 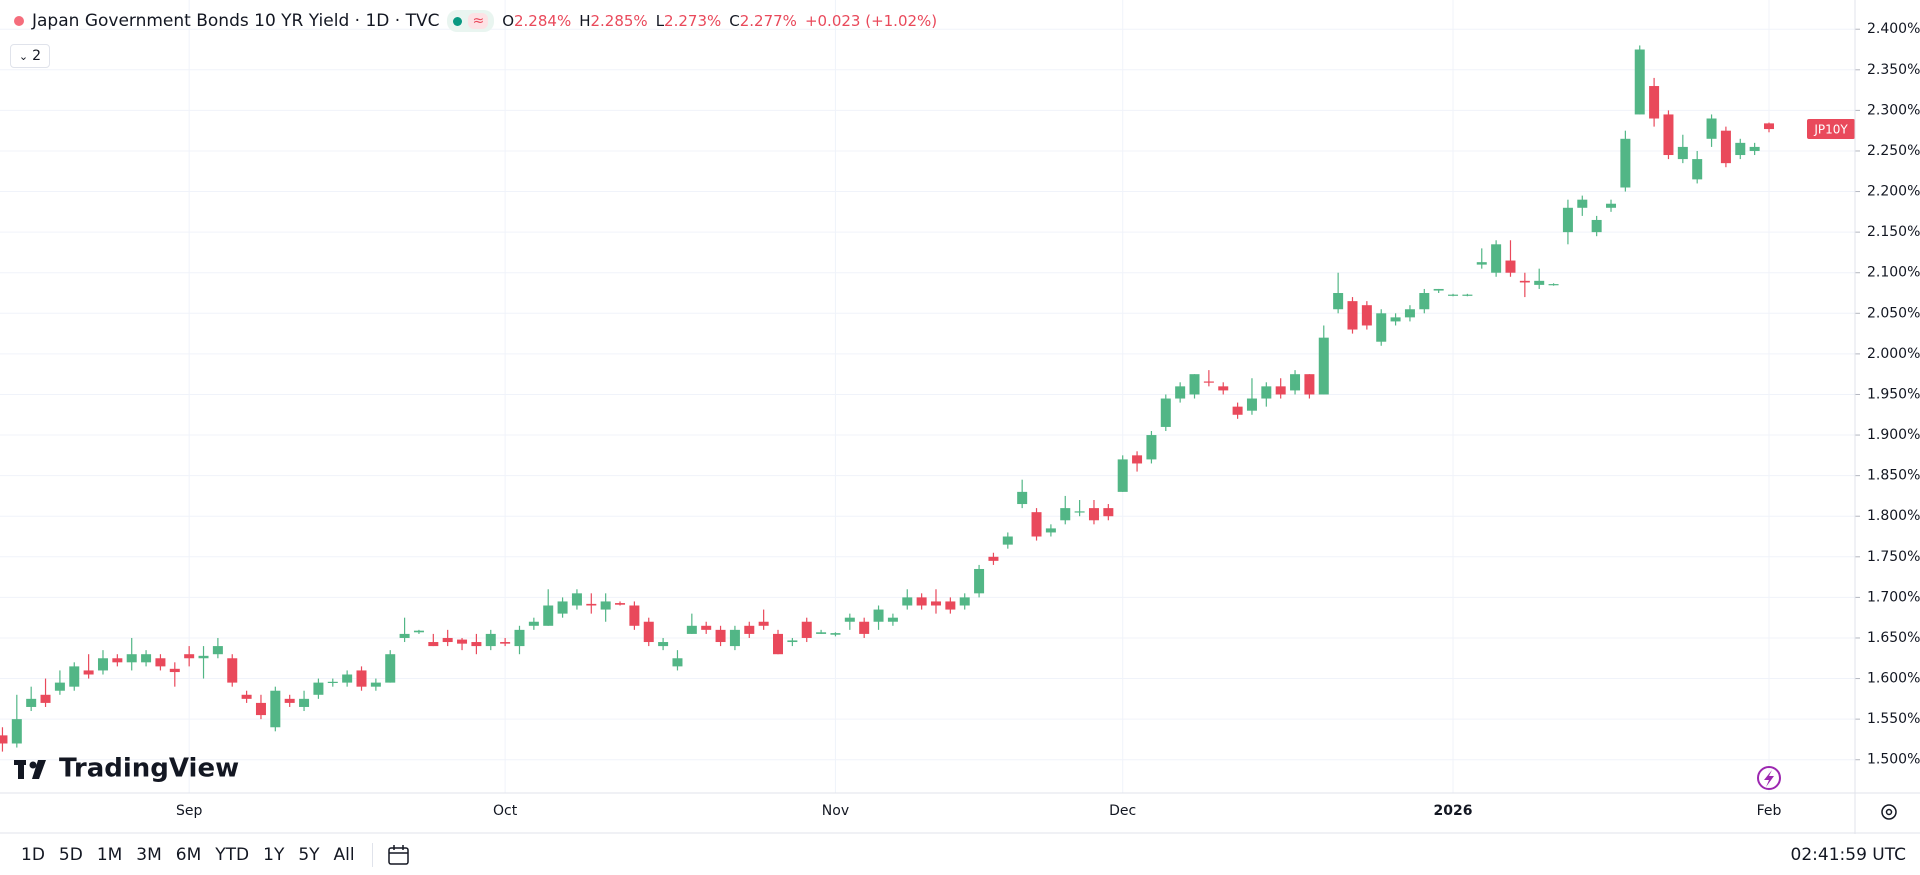 What do you see at coordinates (505, 811) in the screenshot?
I see `x-tick-label: Oct` at bounding box center [505, 811].